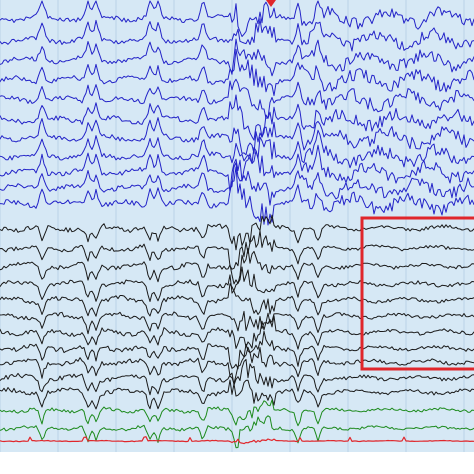  I want to click on eeg-channel-trace-red, so click(237, 440).